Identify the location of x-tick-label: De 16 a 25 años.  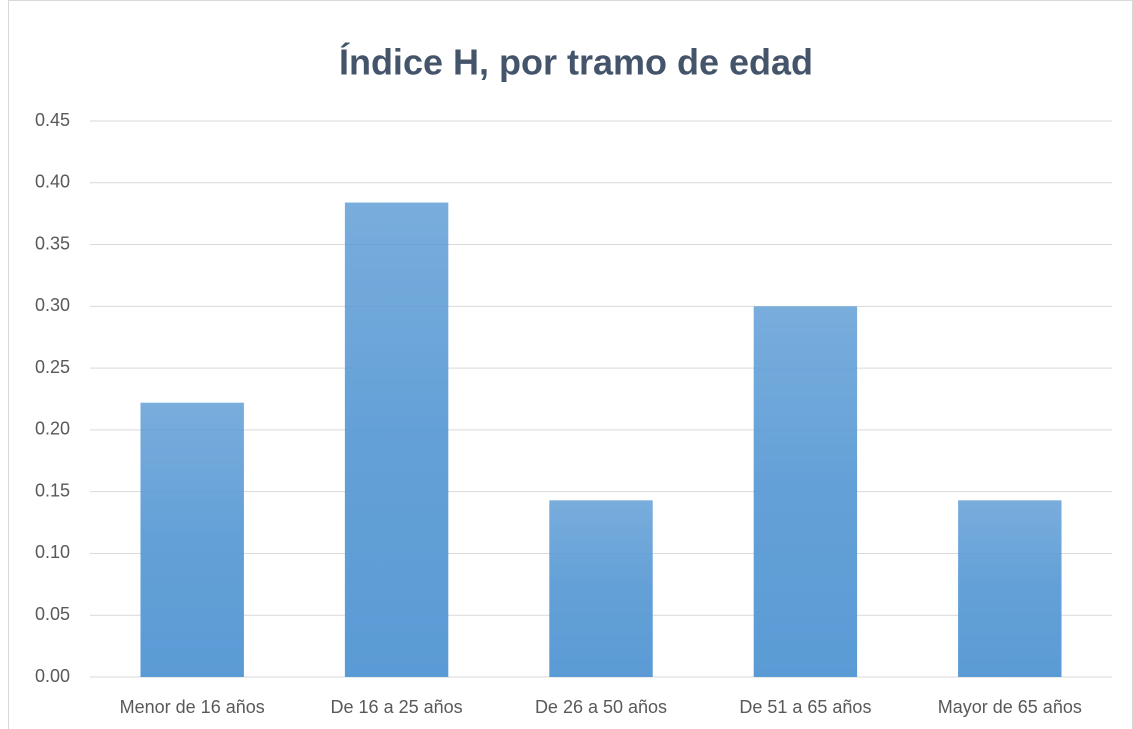
(397, 707).